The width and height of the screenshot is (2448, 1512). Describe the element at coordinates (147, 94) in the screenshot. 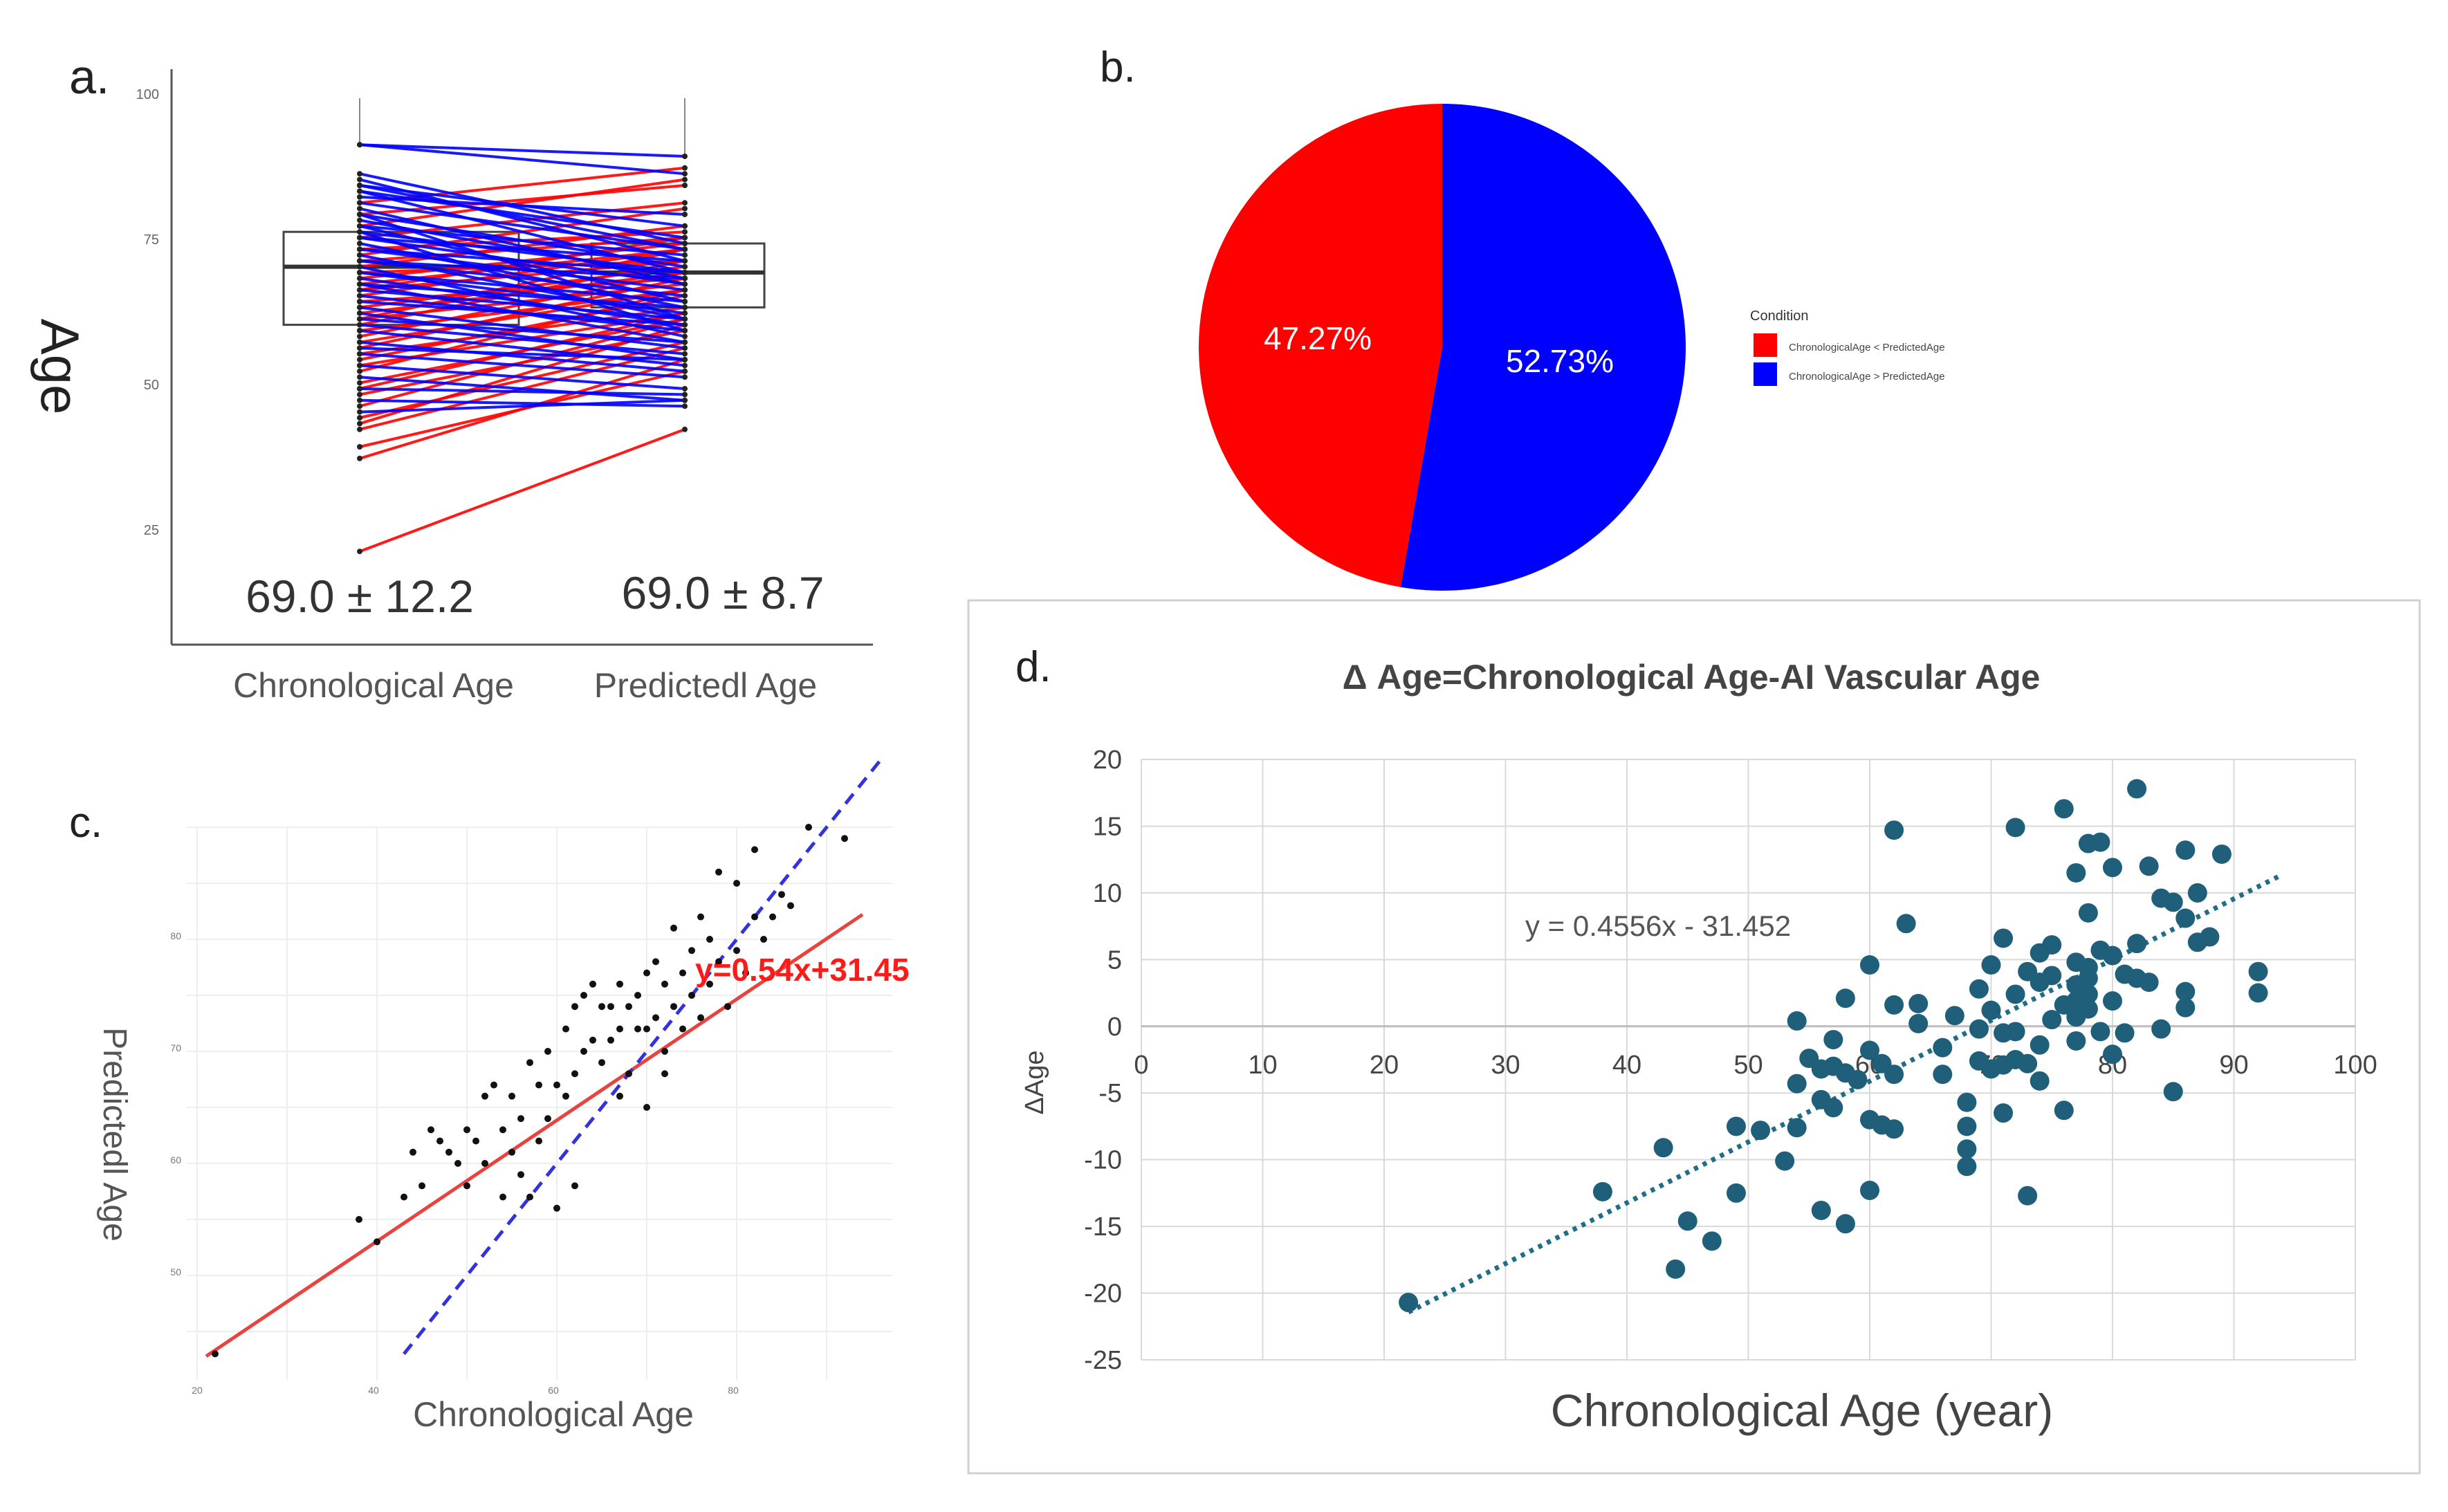

I see `panel-a-y-tick: 100` at that location.